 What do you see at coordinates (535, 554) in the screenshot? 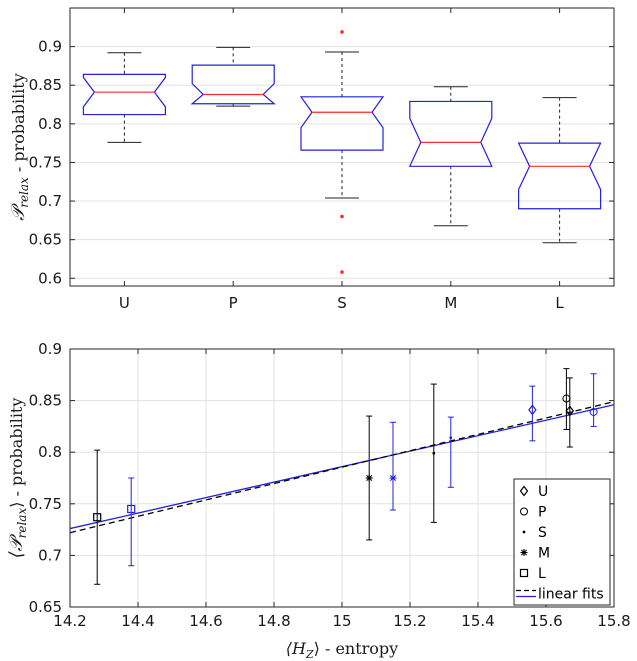
I see `legend-item: M` at bounding box center [535, 554].